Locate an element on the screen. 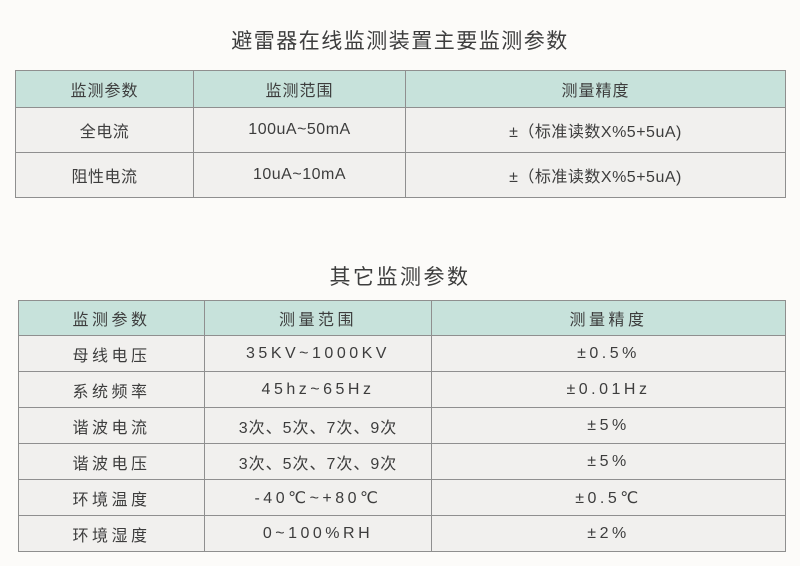 The width and height of the screenshot is (800, 566). main-table-title: 避雷器在线监测装置主要监测参数 is located at coordinates (400, 41).